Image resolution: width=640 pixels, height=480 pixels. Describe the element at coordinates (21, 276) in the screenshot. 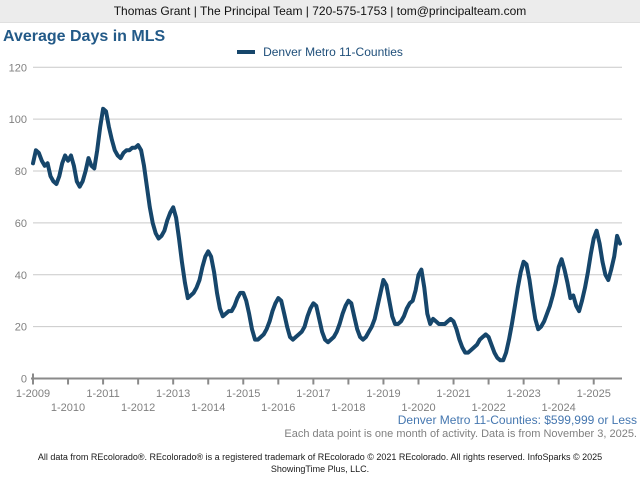

I see `y-axis-label-40: 40` at that location.